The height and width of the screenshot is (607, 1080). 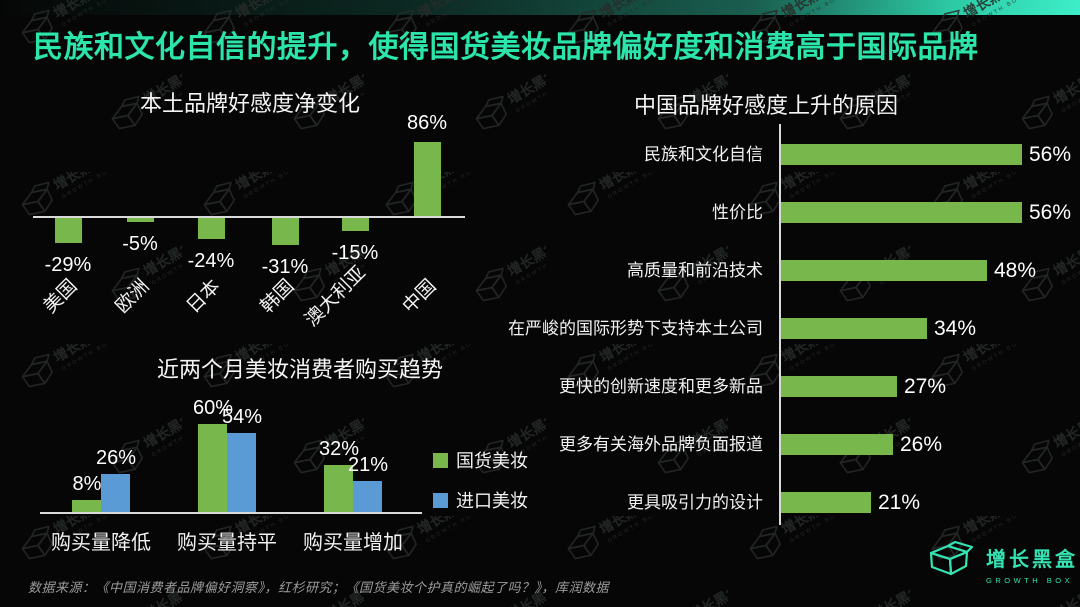 What do you see at coordinates (1015, 270) in the screenshot?
I see `reason-value-2: 48%` at bounding box center [1015, 270].